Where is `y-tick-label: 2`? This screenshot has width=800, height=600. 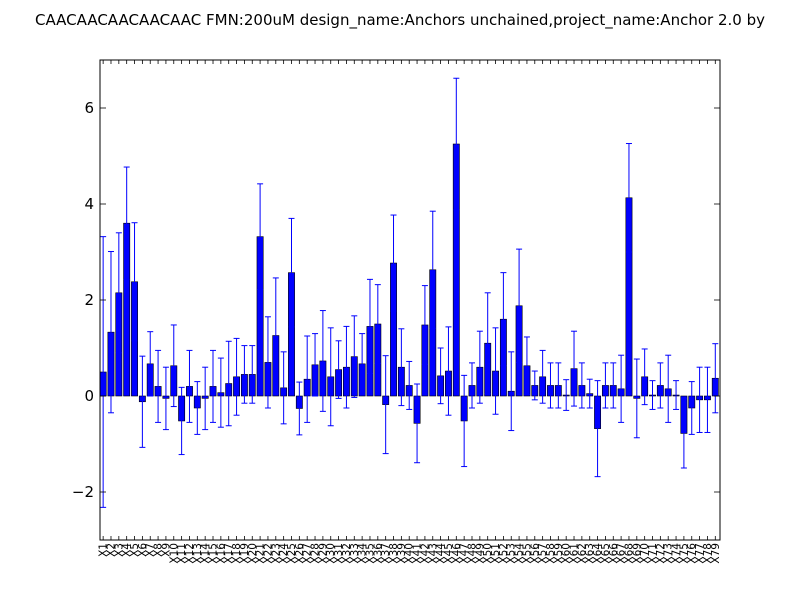 y-tick-label: 2 is located at coordinates (89, 300).